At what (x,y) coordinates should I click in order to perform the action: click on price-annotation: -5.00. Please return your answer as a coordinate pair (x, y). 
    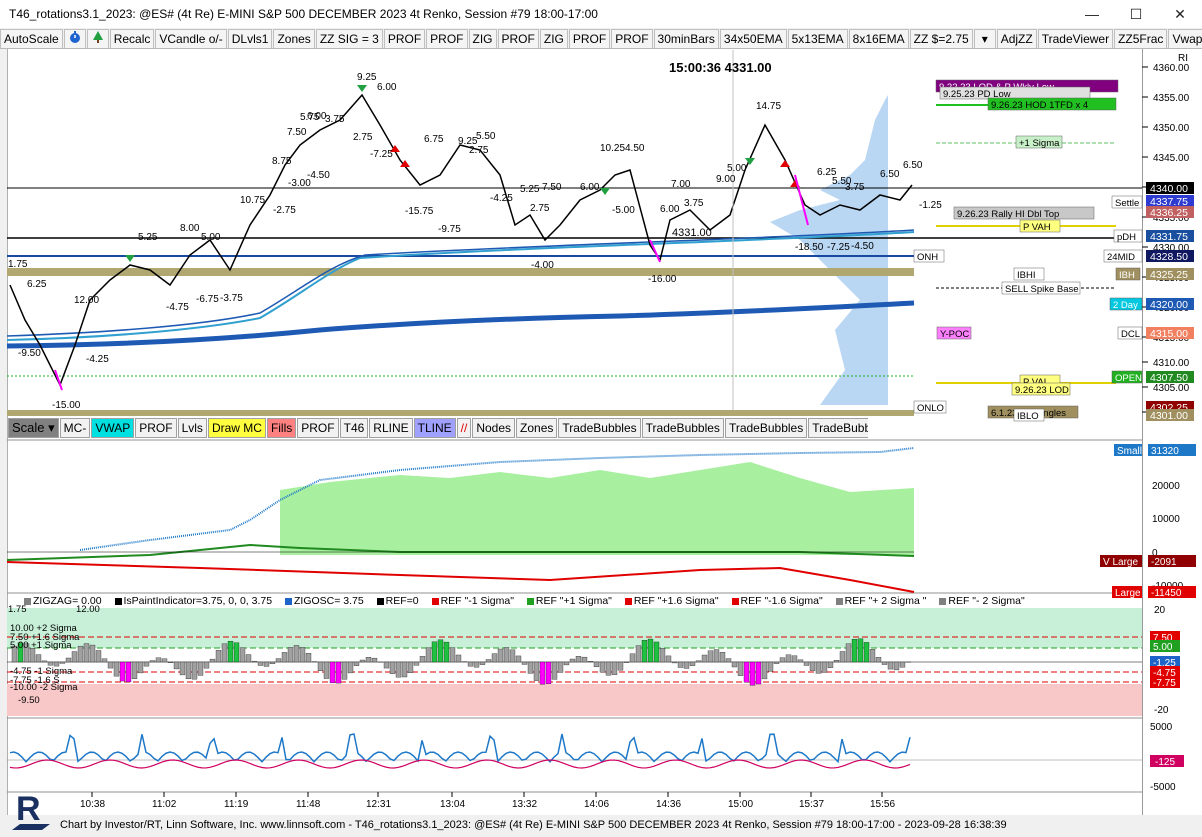
    Looking at the image, I should click on (623, 210).